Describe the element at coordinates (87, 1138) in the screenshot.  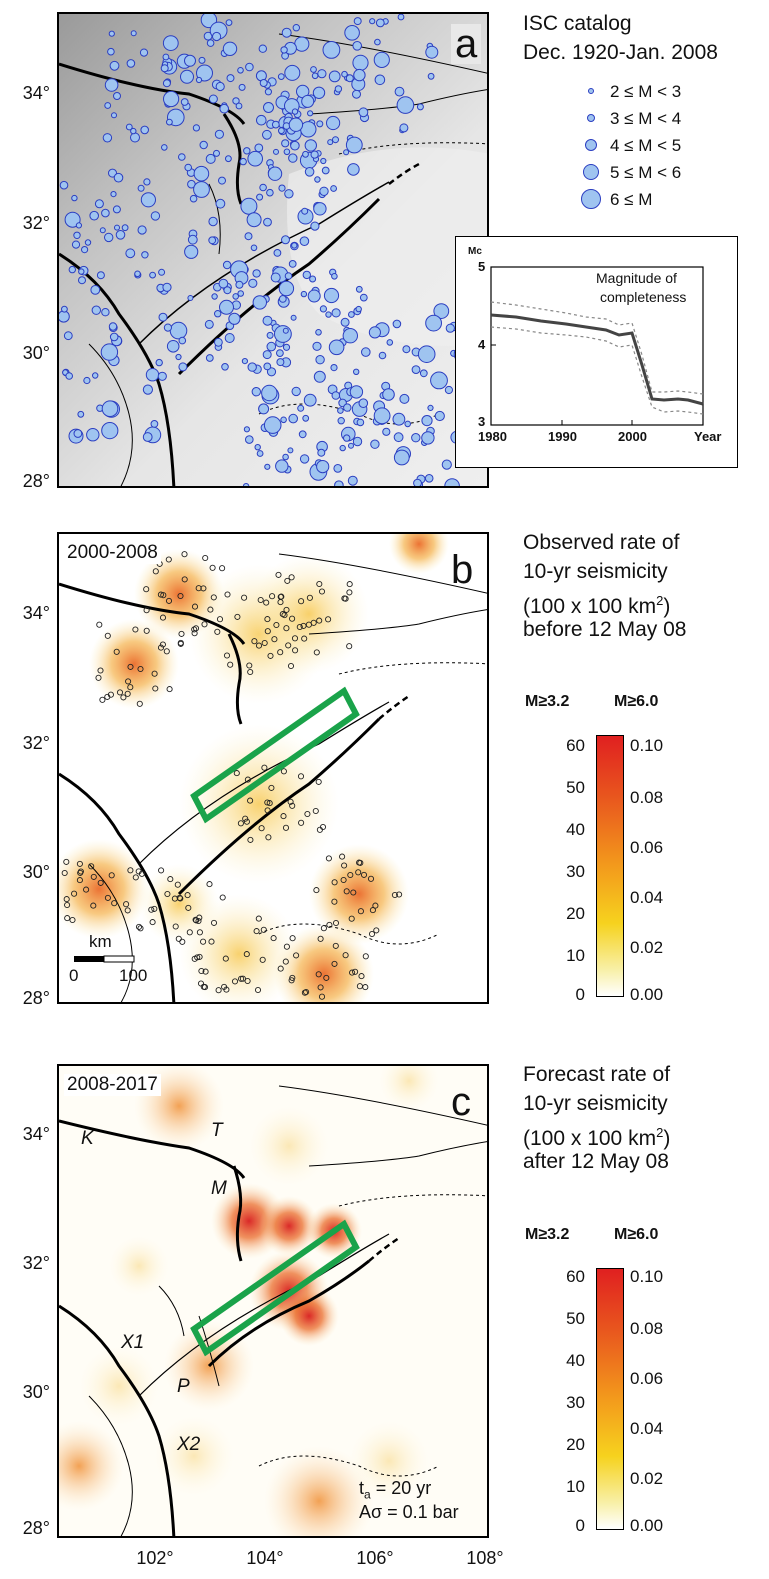
I see `fault-label-k: K` at that location.